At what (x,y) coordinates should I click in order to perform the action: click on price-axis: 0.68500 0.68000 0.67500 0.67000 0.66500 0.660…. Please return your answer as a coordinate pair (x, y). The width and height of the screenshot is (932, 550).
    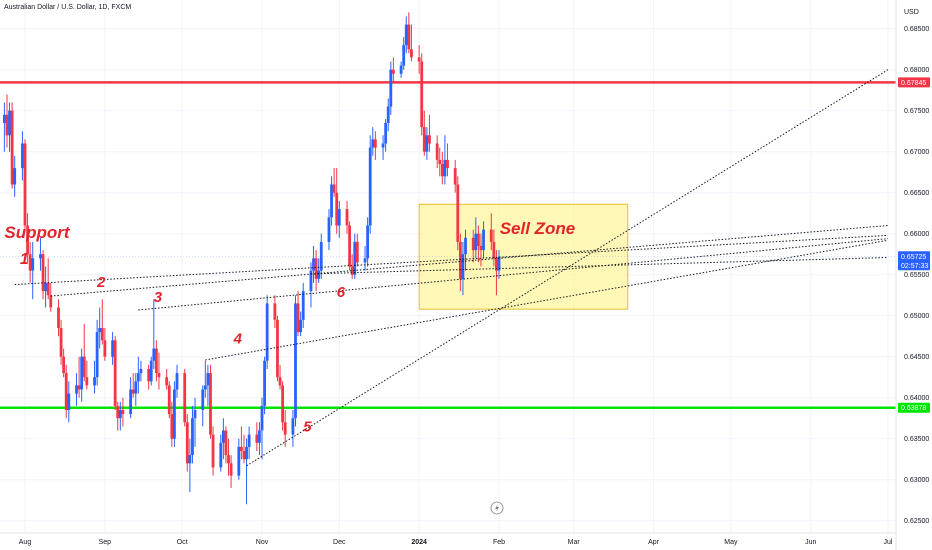
    Looking at the image, I should click on (916, 275).